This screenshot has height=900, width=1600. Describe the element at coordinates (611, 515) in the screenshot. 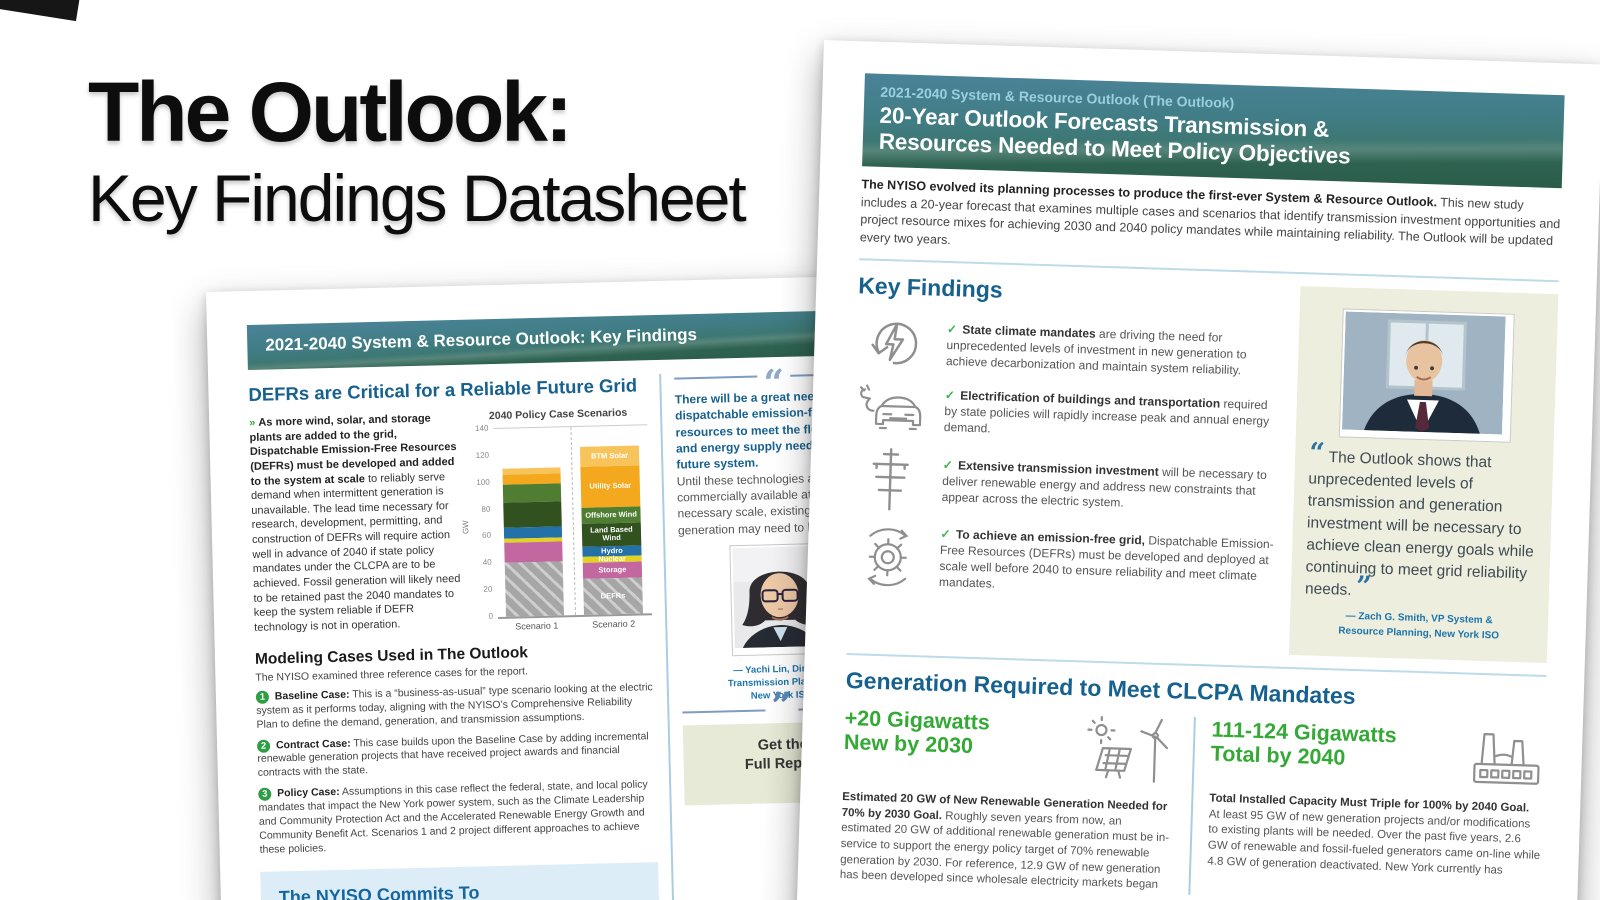

I see `chart-segment: Offshore Wind` at that location.